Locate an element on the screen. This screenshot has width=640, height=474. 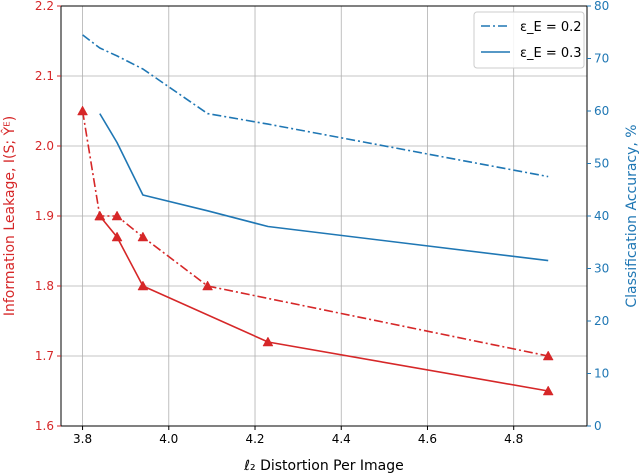
right-tick-label: 80 is located at coordinates (601, 6).